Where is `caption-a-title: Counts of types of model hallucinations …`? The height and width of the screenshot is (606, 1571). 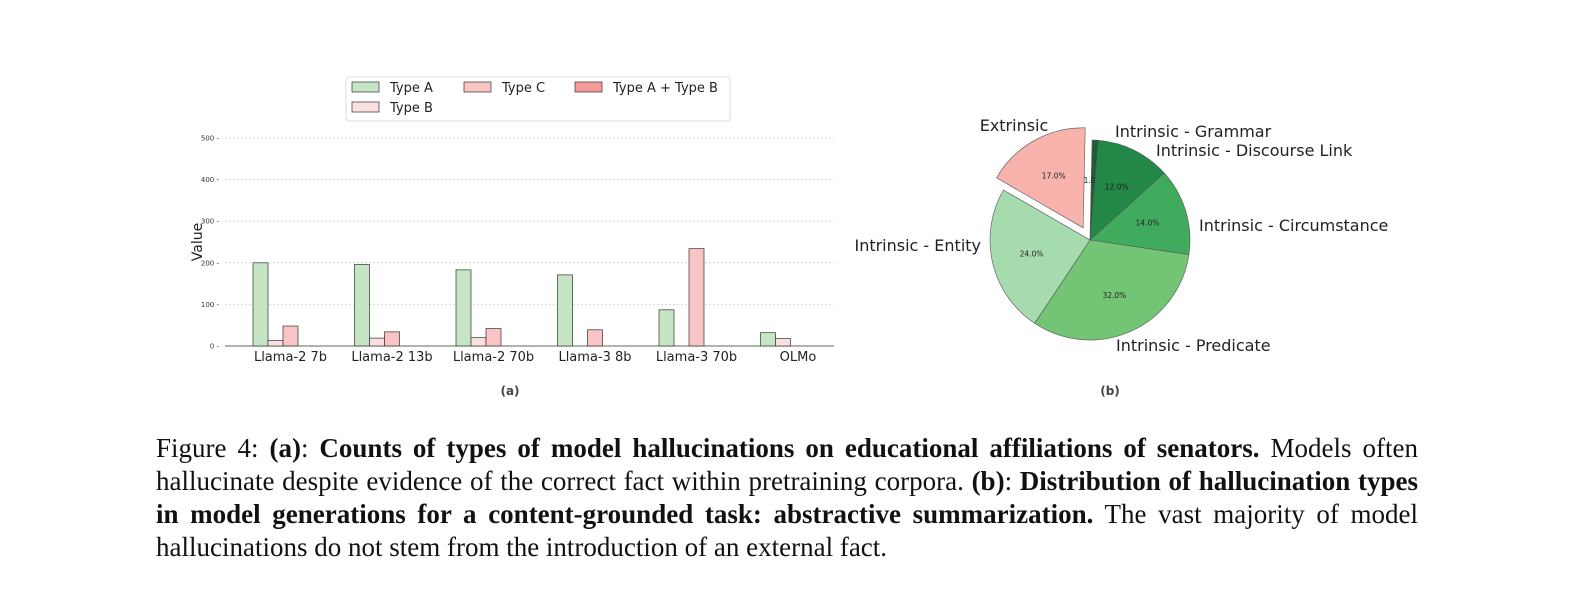 caption-a-title: Counts of types of model hallucinations … is located at coordinates (789, 448).